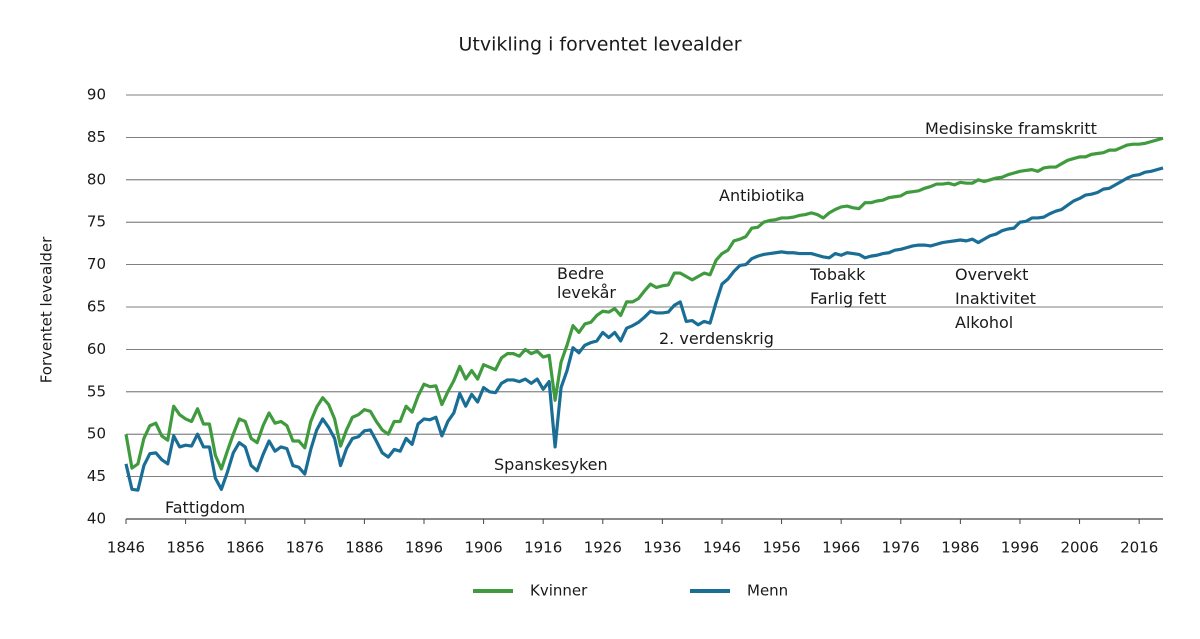  What do you see at coordinates (559, 591) in the screenshot?
I see `legend-label: Kvinner` at bounding box center [559, 591].